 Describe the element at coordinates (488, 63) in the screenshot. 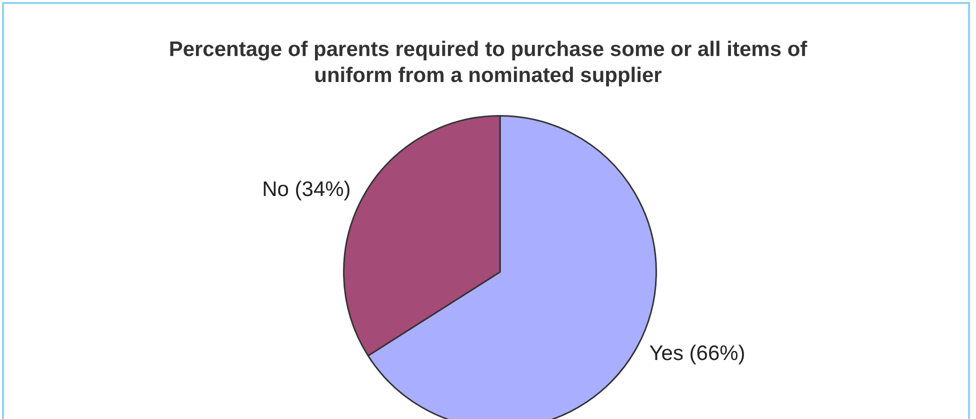

I see `chart-title: Percentage of parents required to purchase some or all items of uniform from a nominated supplier` at that location.